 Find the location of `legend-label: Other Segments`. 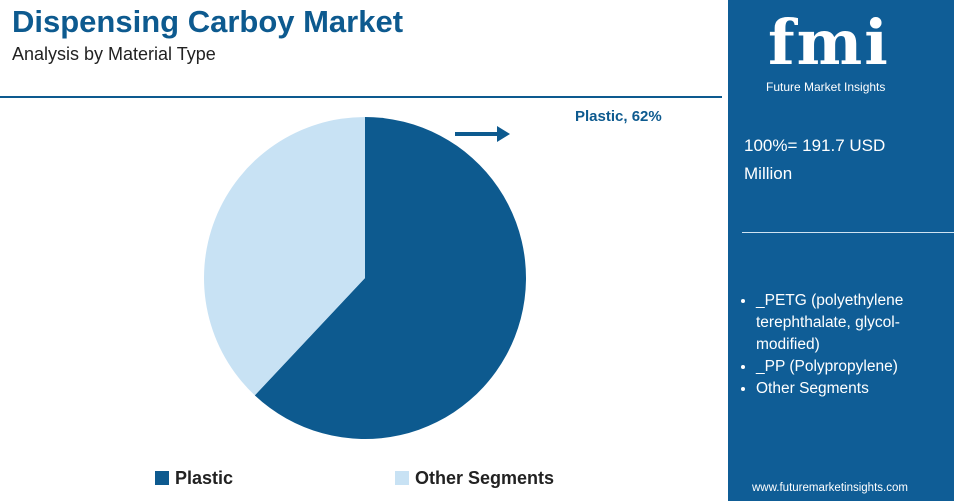

legend-label: Other Segments is located at coordinates (484, 478).